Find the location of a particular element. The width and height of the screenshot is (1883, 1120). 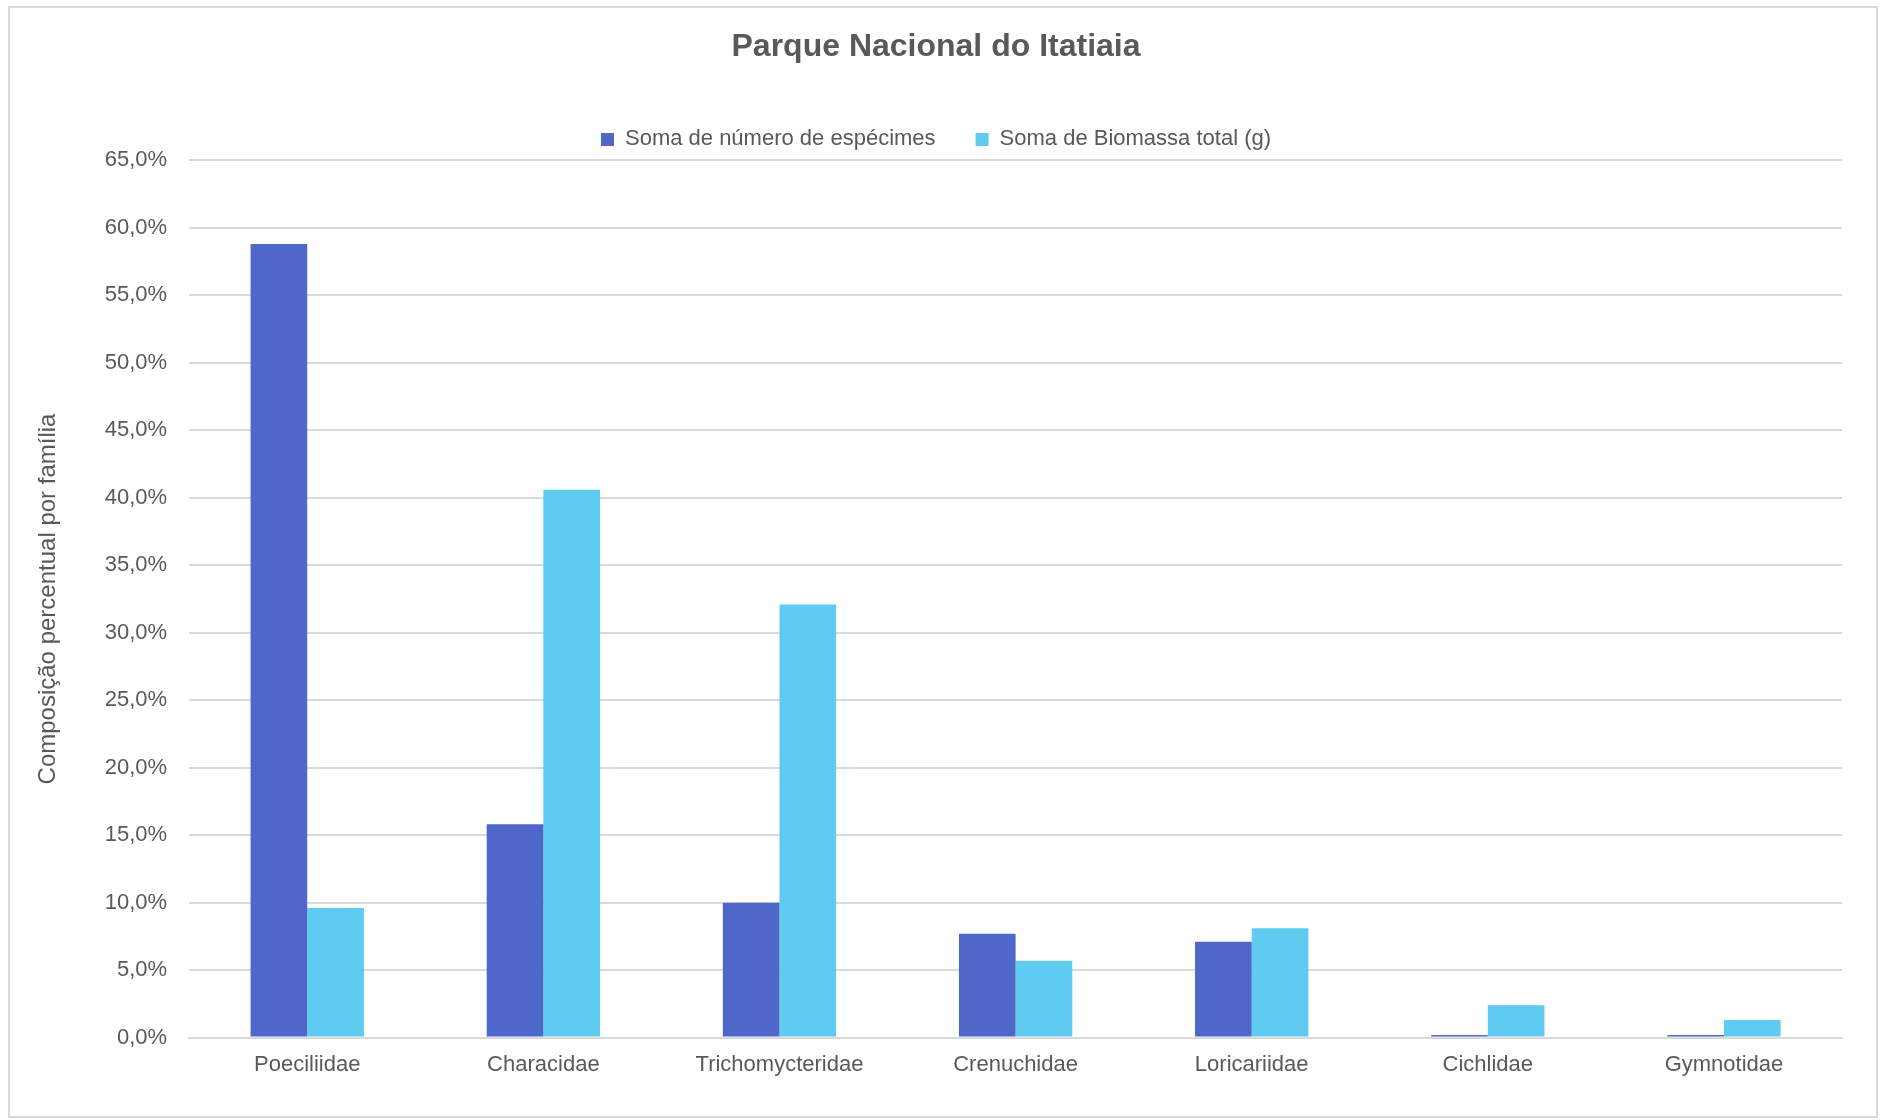

y-tick-label: 5,0% is located at coordinates (142, 969).